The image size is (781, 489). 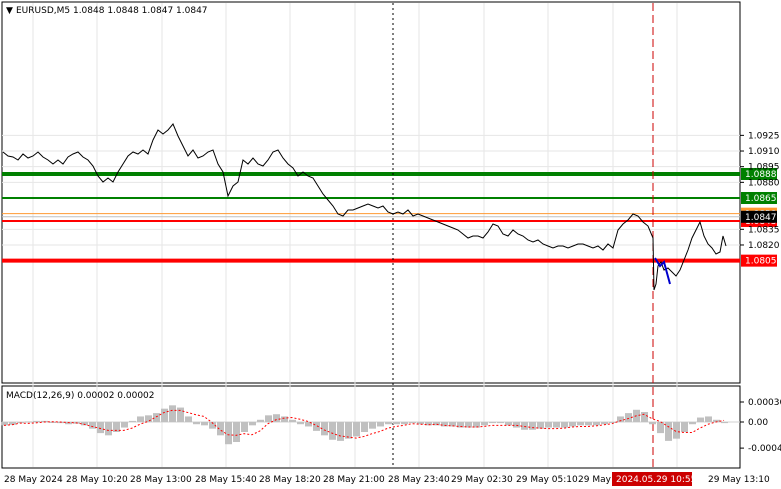 What do you see at coordinates (482, 480) in the screenshot?
I see `time-axis-label: 29 May 02:30` at bounding box center [482, 480].